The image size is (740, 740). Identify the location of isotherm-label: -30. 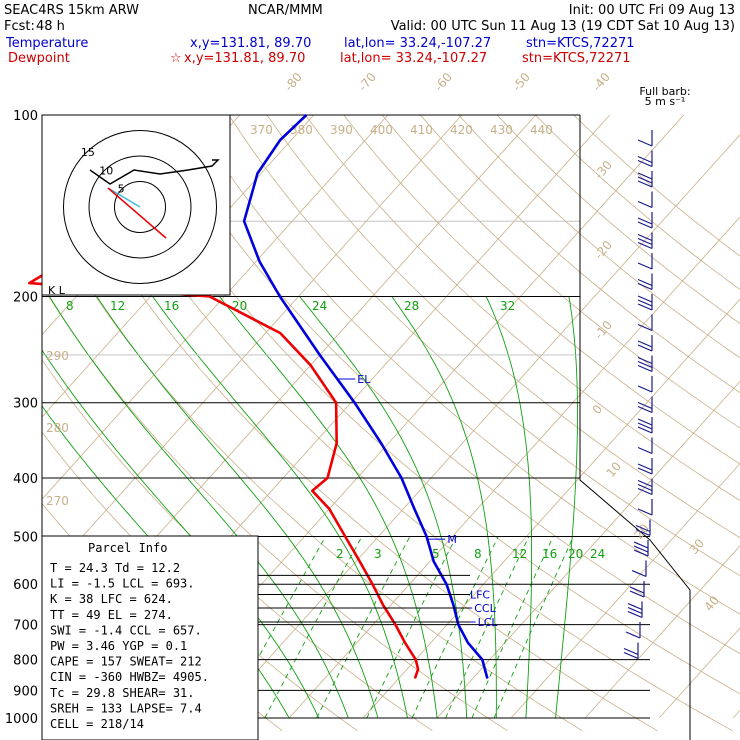
(603, 170).